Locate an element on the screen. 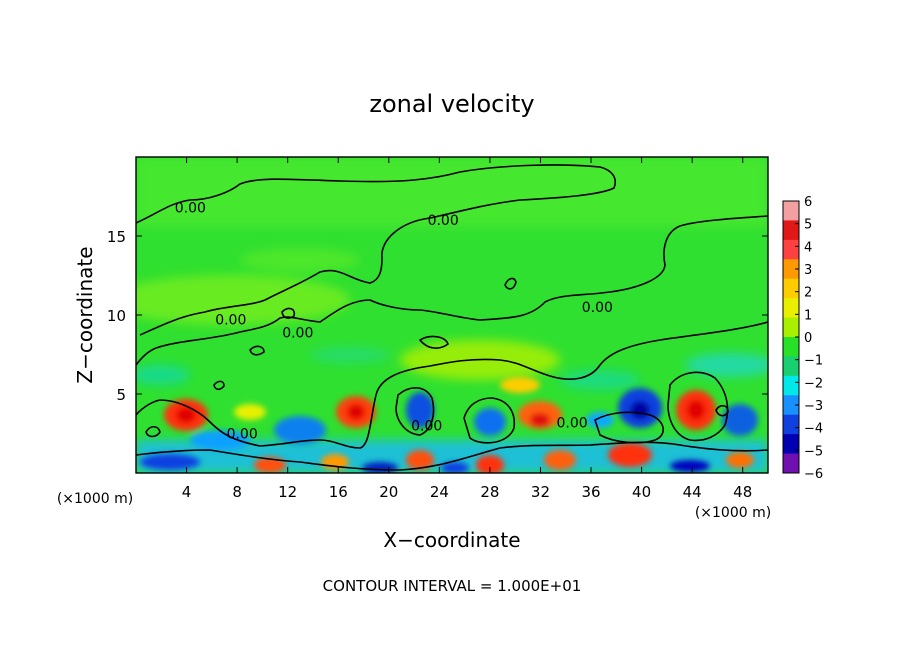 This screenshot has width=904, height=654. colorbar-tick-label-8: −2 is located at coordinates (813, 383).